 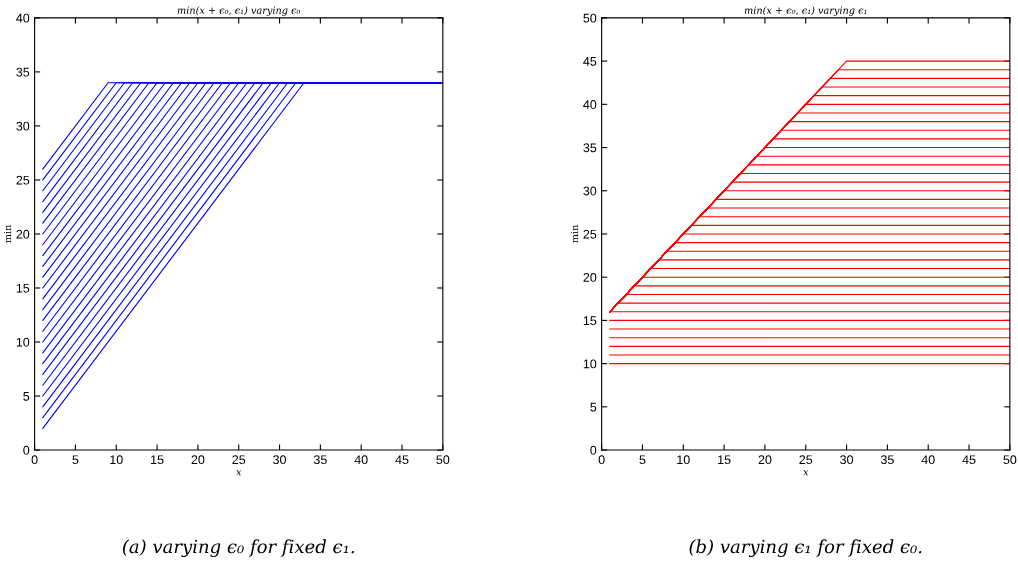 What do you see at coordinates (590, 61) in the screenshot?
I see `y-tick-label: 45` at bounding box center [590, 61].